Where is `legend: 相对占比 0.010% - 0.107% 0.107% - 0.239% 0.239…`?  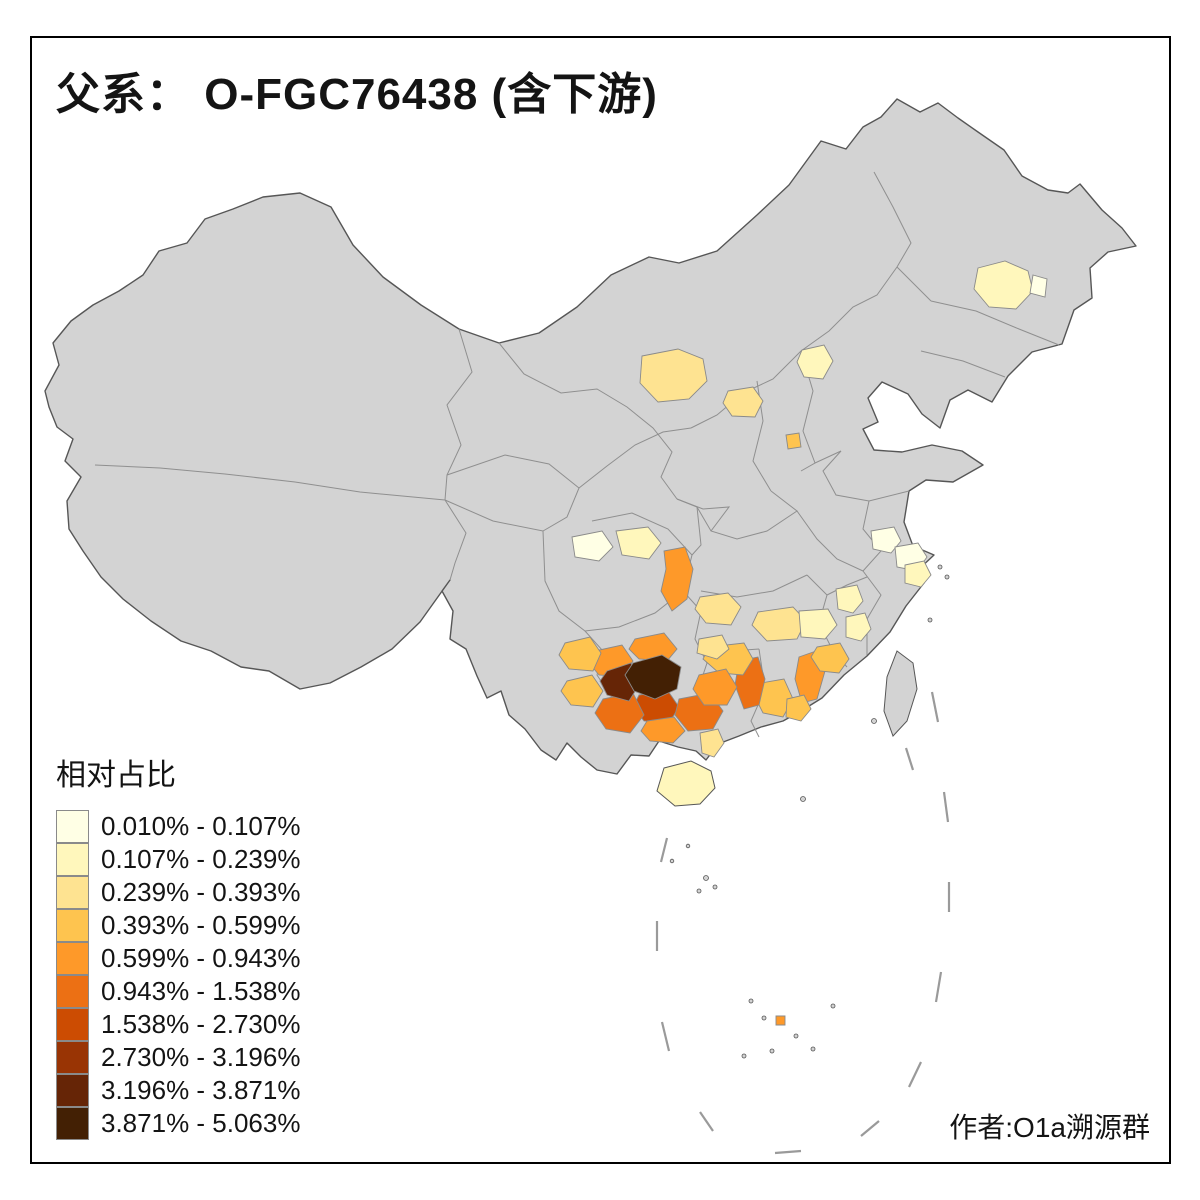
legend: 相对占比 0.010% - 0.107% 0.107% - 0.239% 0.239… is located at coordinates (178, 945).